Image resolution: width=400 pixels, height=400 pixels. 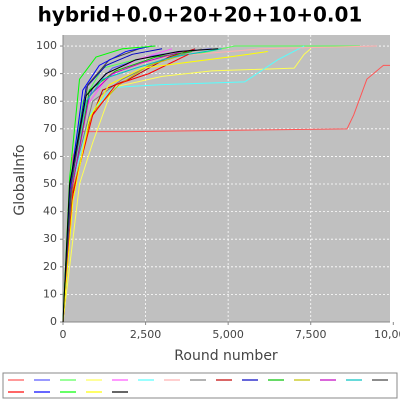 What do you see at coordinates (228, 334) in the screenshot?
I see `x-tick-label: 5,000` at bounding box center [228, 334].